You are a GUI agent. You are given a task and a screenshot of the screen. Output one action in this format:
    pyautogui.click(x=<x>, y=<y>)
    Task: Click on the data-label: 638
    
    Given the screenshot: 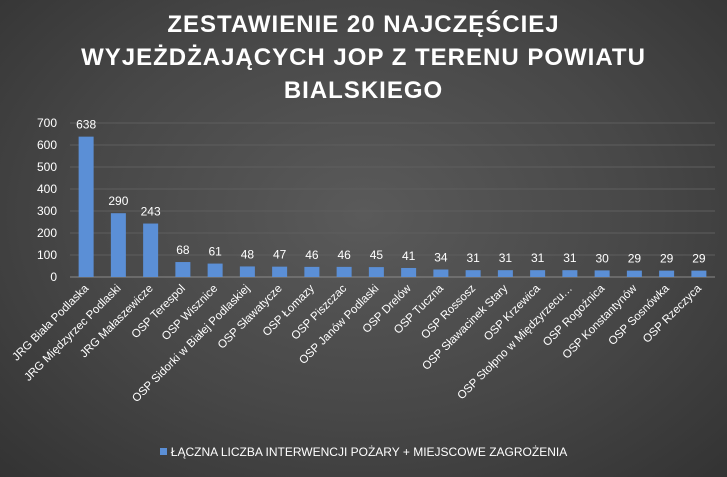 What is the action you would take?
    pyautogui.click(x=86, y=125)
    